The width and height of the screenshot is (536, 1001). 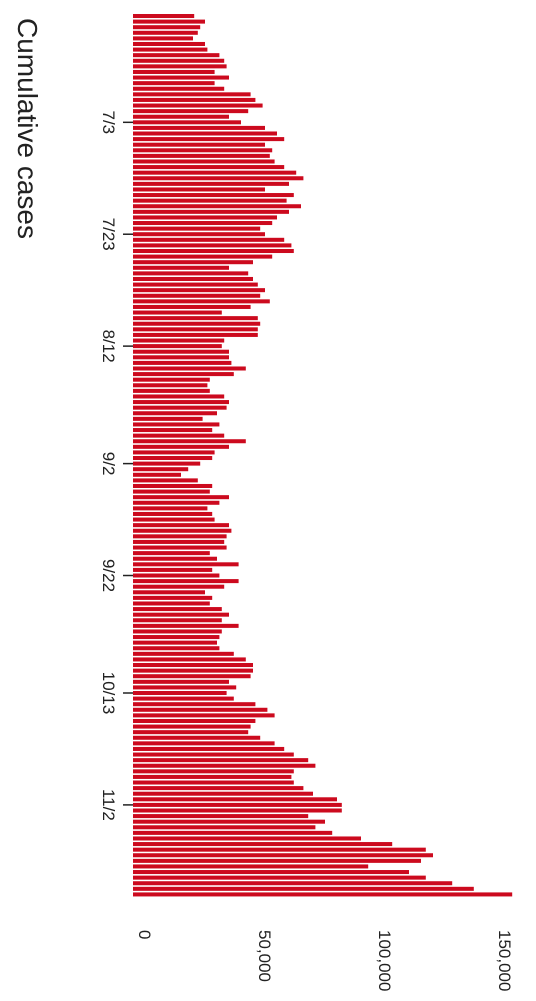 What do you see at coordinates (187, 122) in the screenshot?
I see `bar-7/3` at bounding box center [187, 122].